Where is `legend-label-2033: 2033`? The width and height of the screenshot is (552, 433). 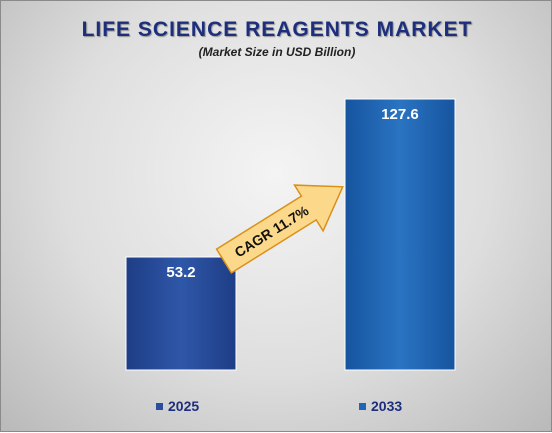 legend-label-2033: 2033 is located at coordinates (387, 406).